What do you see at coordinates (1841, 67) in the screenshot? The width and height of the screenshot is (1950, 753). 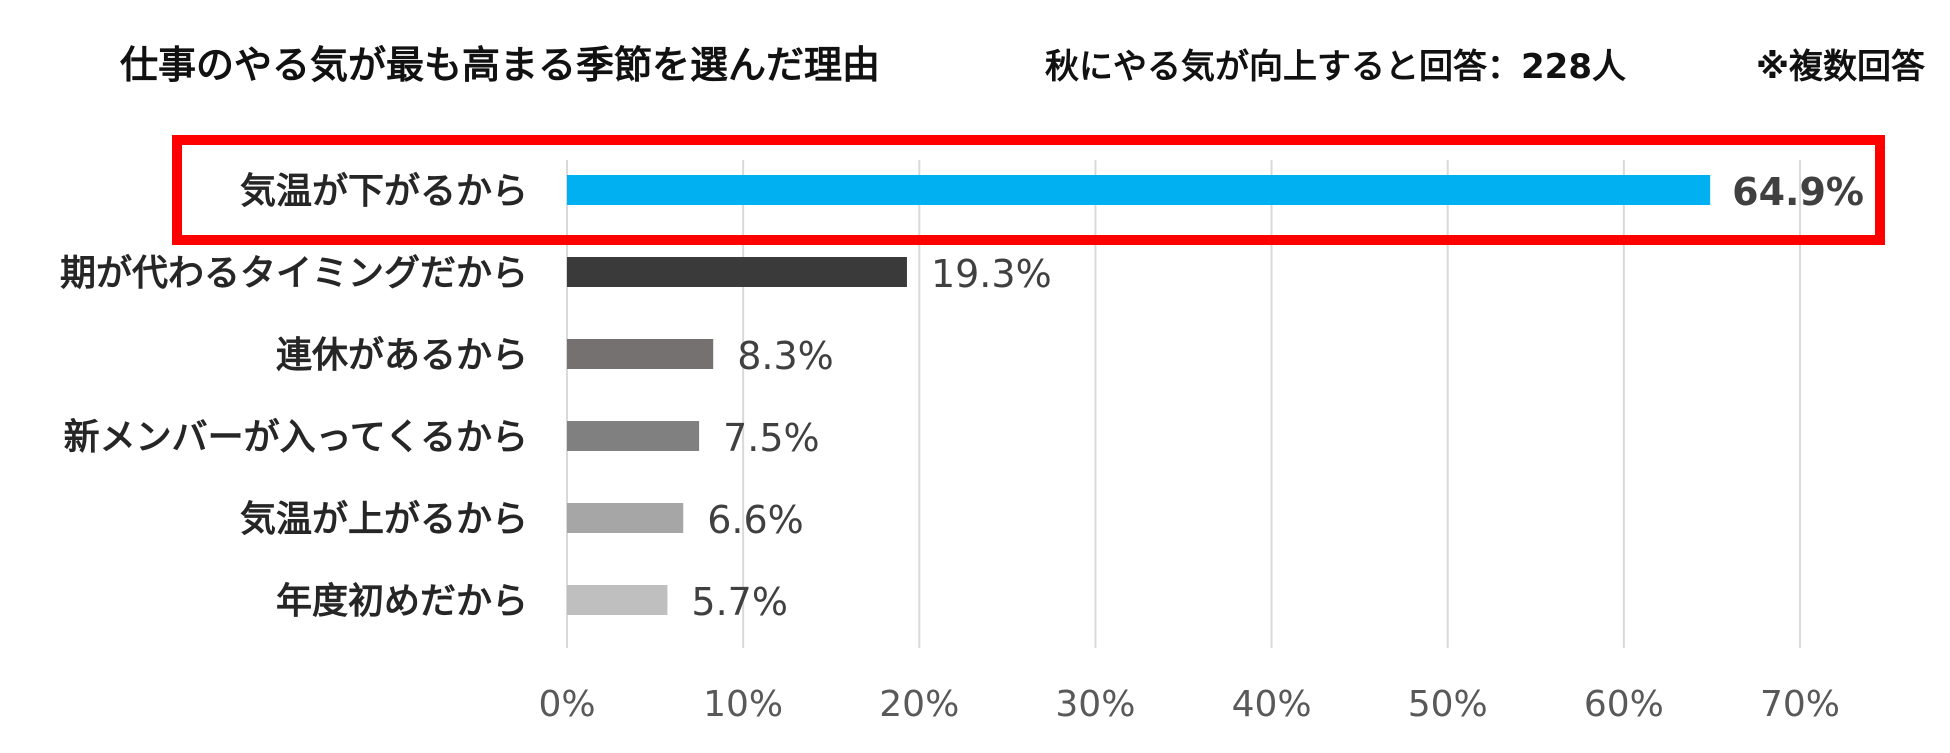 I see `chart-note: ※複数回答` at bounding box center [1841, 67].